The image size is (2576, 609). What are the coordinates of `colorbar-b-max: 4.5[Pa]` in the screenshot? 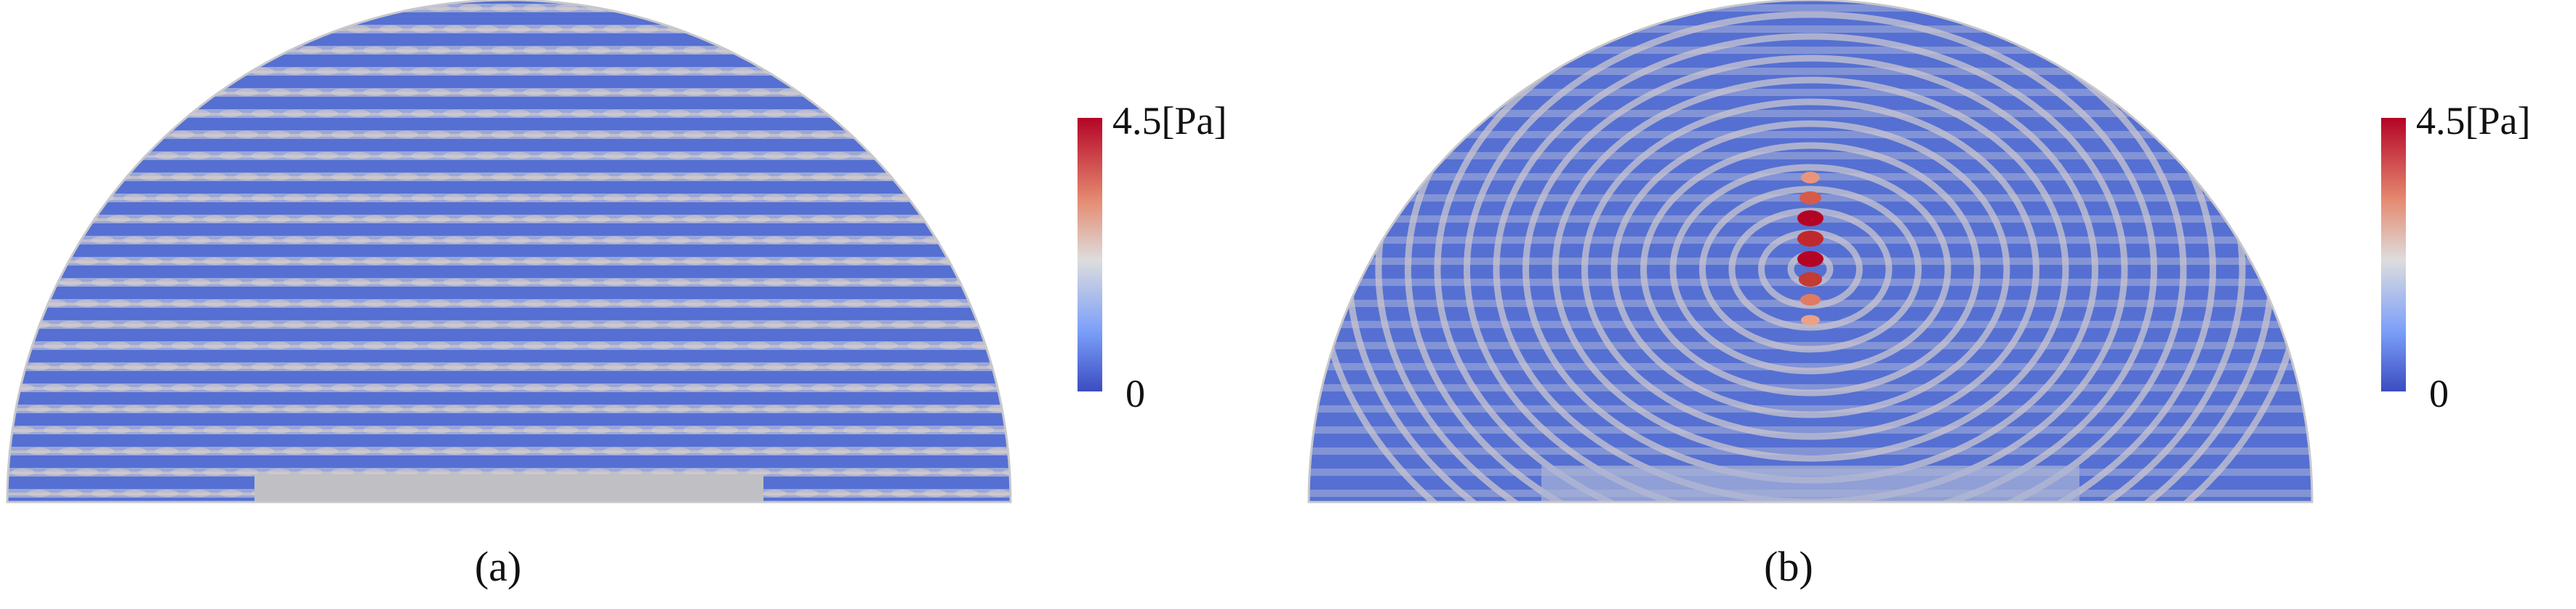 It's located at (2473, 121).